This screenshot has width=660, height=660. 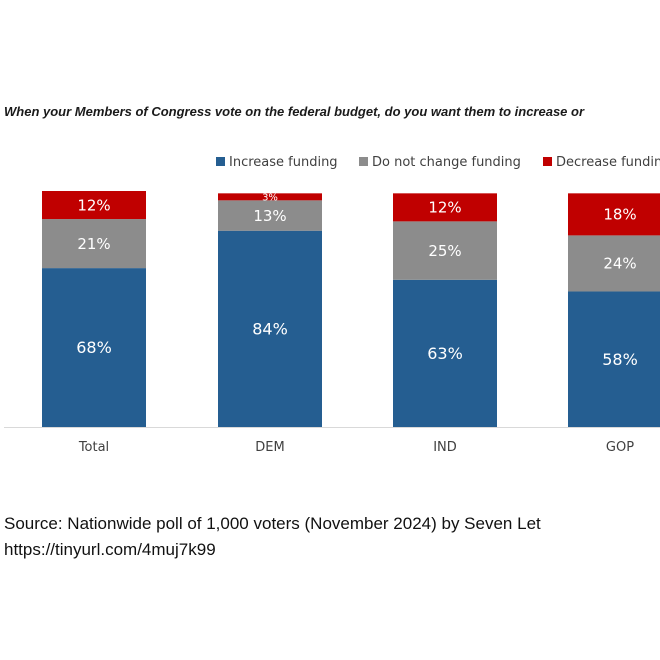 I want to click on data-label: 63%, so click(x=445, y=353).